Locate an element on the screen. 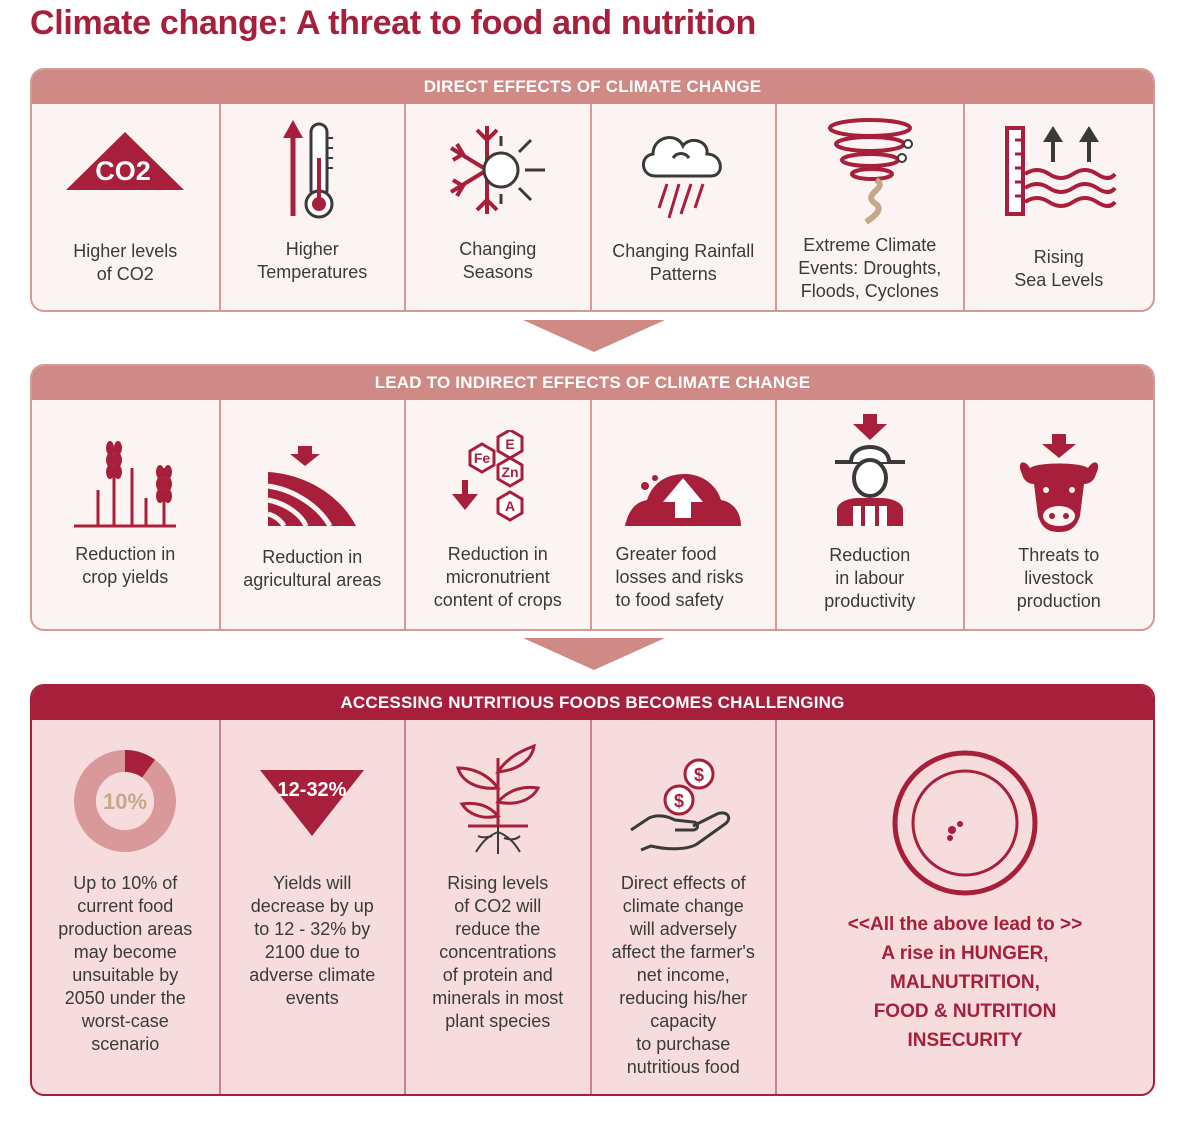  direct-item-temperature: Higher Temperatures is located at coordinates (313, 207).